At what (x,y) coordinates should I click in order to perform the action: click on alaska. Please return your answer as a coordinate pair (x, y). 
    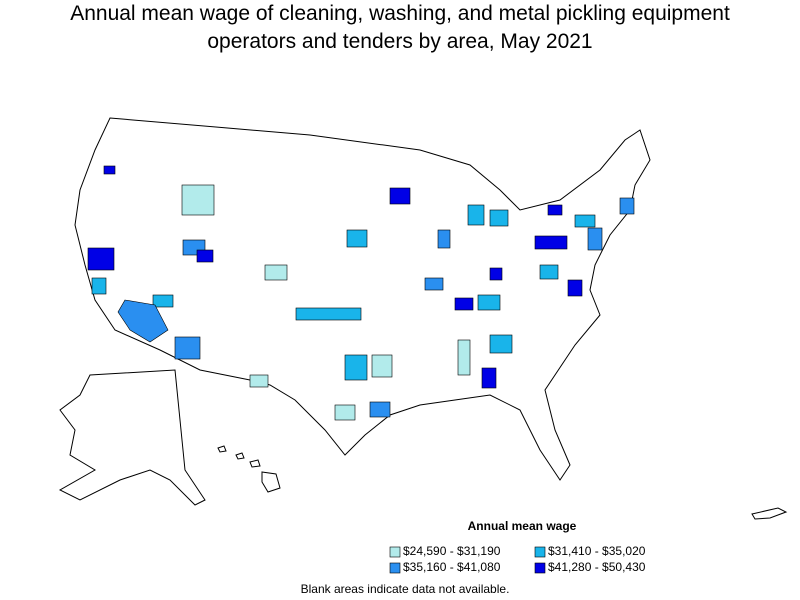
    Looking at the image, I should click on (132, 437).